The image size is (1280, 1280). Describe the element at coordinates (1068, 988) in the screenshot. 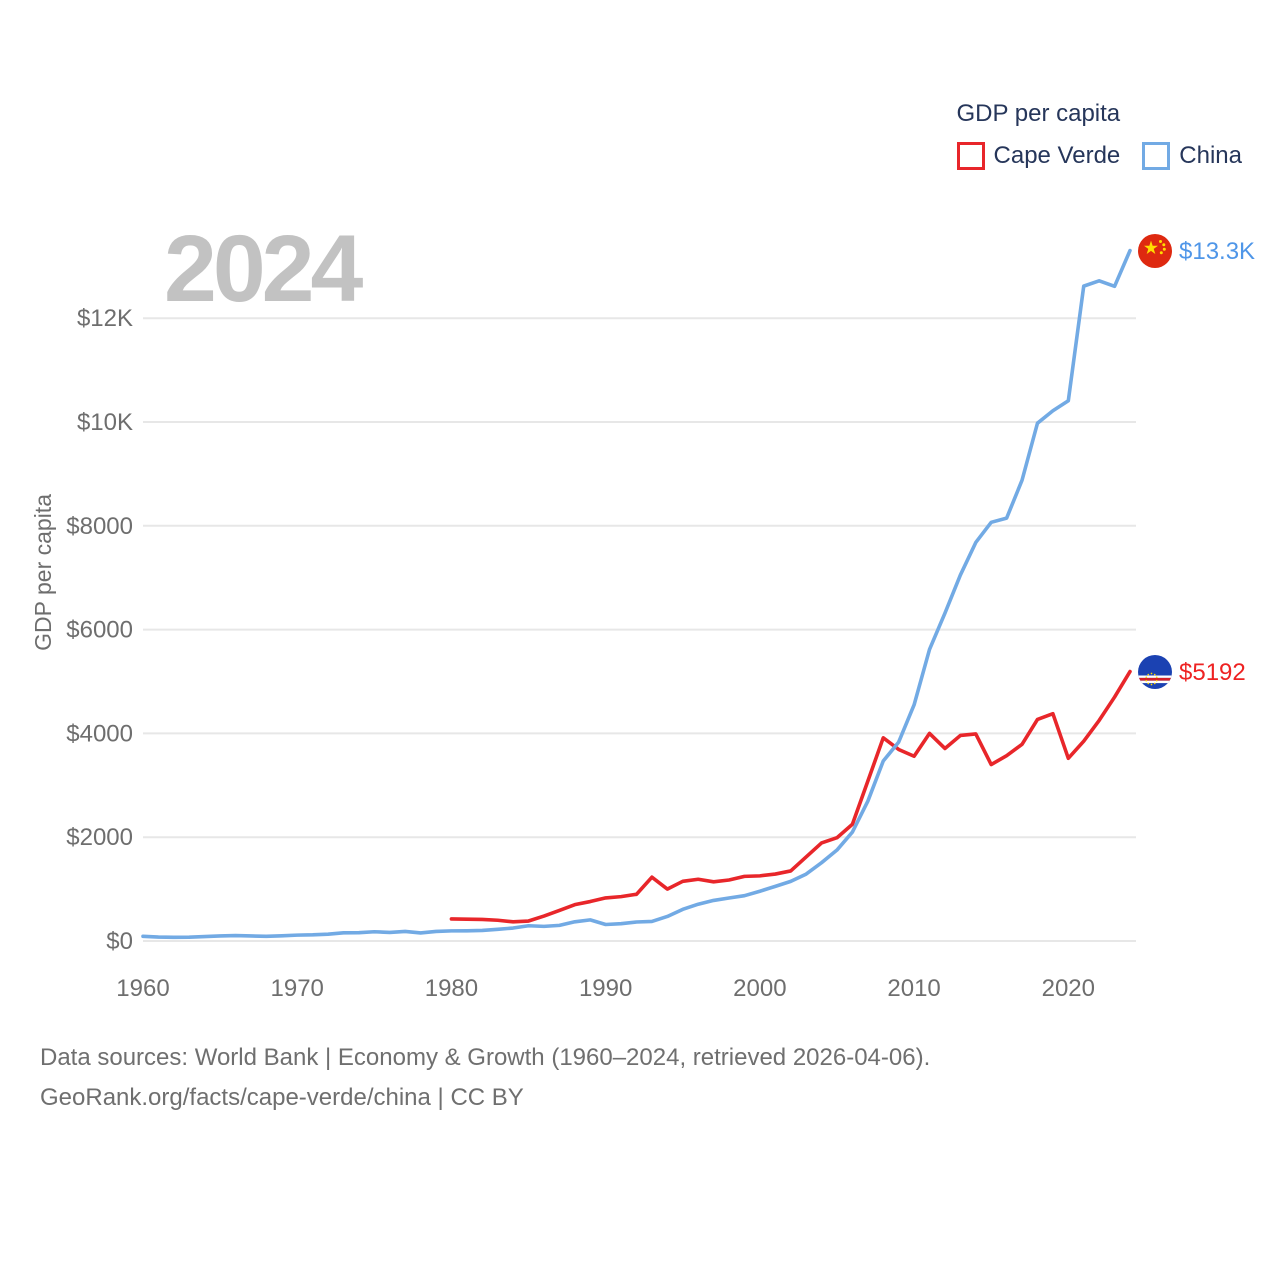

I see `x-tick-label: 2020` at that location.